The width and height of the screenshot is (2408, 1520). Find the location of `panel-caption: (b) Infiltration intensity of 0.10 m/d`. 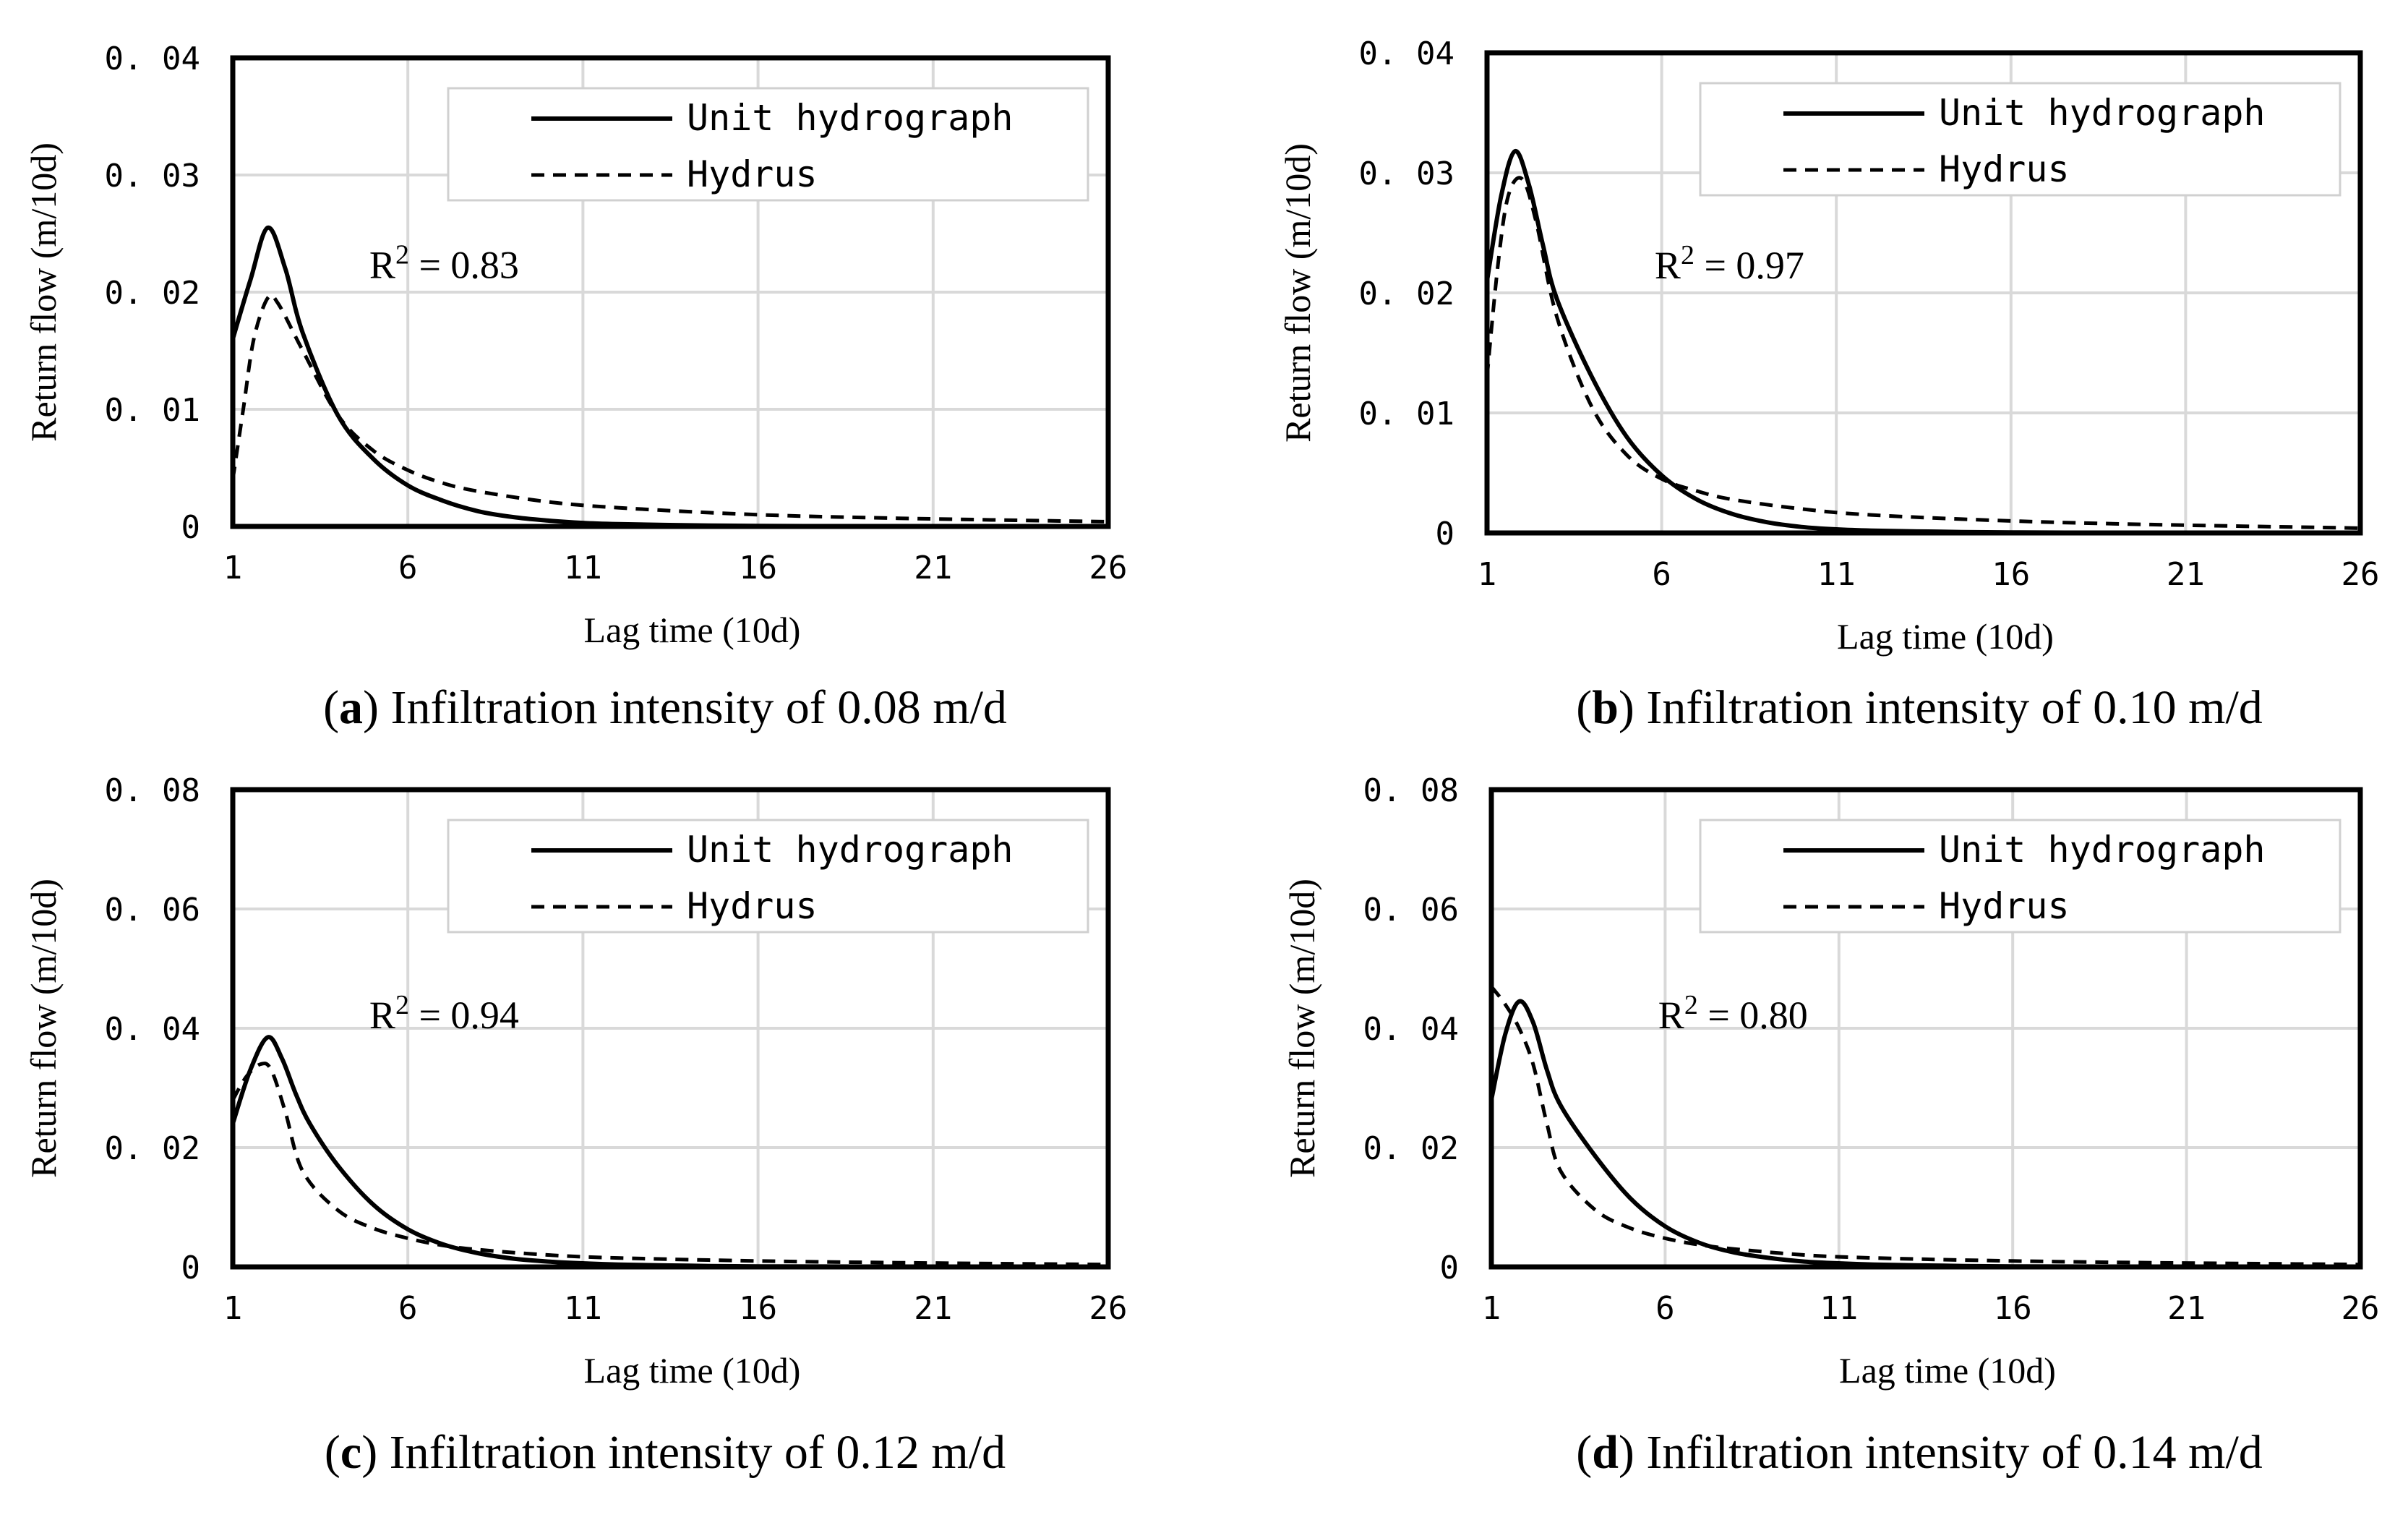

panel-caption: (b) Infiltration intensity of 0.10 m/d is located at coordinates (1920, 707).